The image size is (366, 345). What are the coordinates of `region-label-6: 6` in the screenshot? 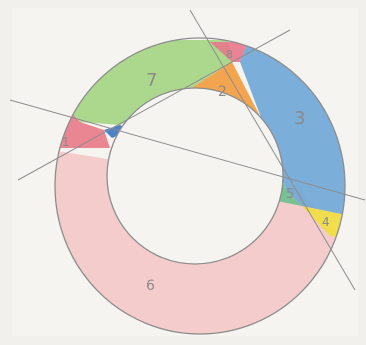 It's located at (150, 286).